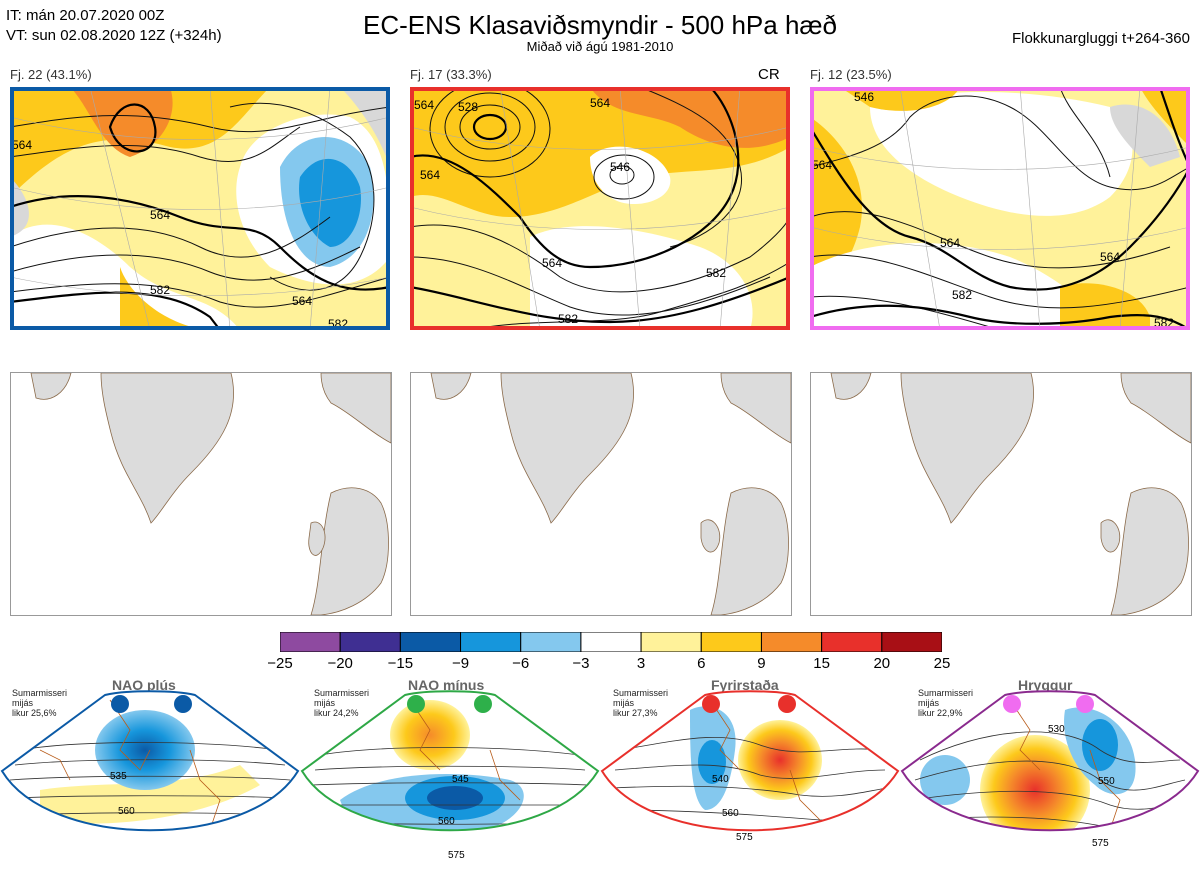 The image size is (1200, 871). What do you see at coordinates (460, 663) in the screenshot?
I see `colorbar-tick-label: −9` at bounding box center [460, 663].